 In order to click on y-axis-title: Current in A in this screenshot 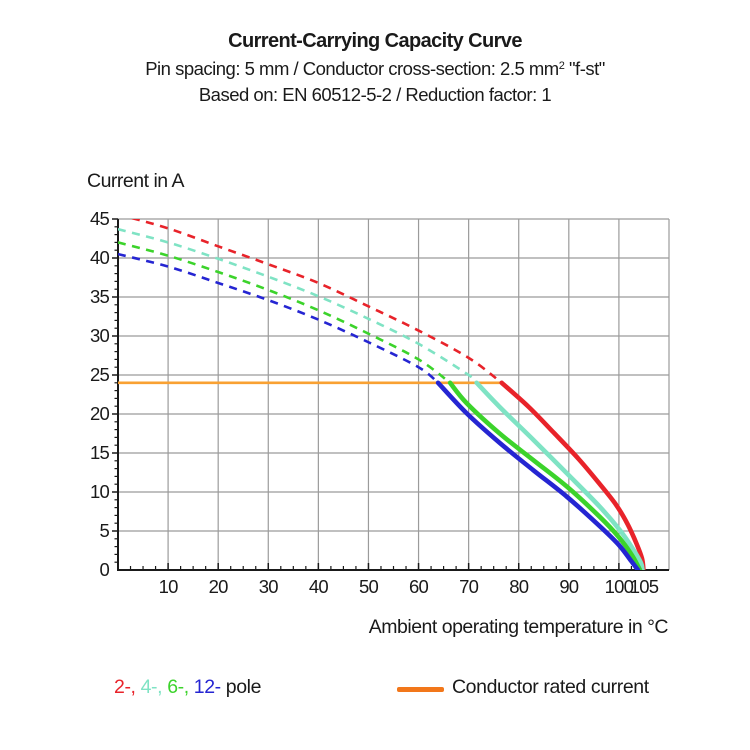, I will do `click(135, 181)`.